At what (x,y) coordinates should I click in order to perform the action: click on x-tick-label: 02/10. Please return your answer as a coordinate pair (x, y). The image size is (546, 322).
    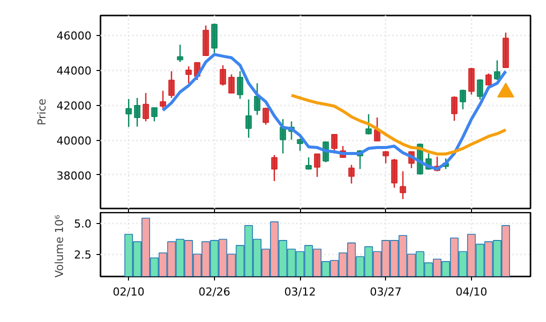
    Looking at the image, I should click on (128, 292).